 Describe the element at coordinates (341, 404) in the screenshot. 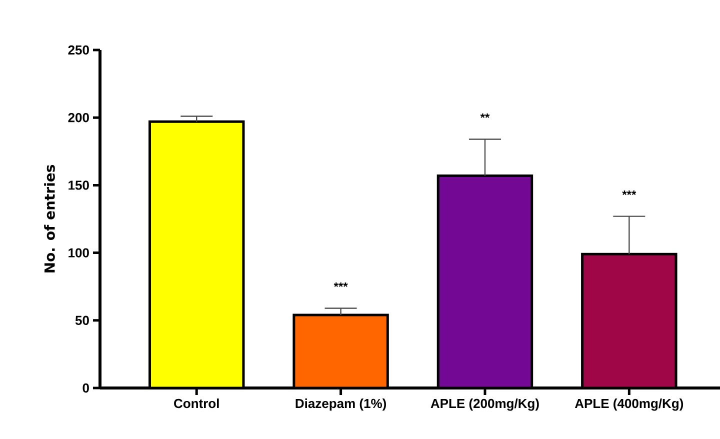

I see `x-tick-label: Diazepam (1%)` at that location.